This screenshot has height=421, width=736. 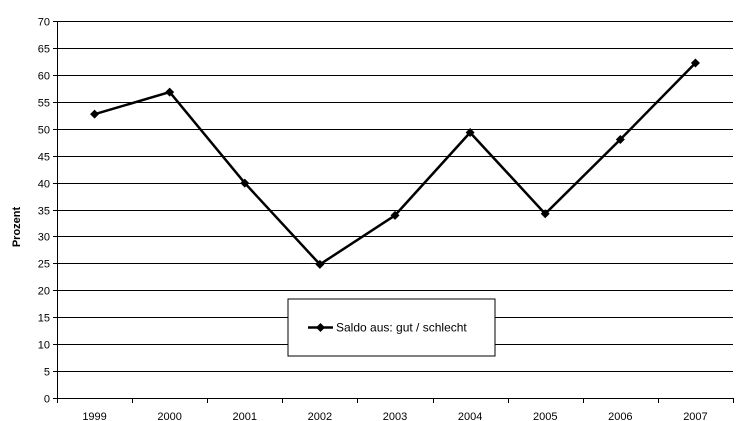 What do you see at coordinates (401, 328) in the screenshot?
I see `legend-label: Saldo aus: gut / schlecht` at bounding box center [401, 328].